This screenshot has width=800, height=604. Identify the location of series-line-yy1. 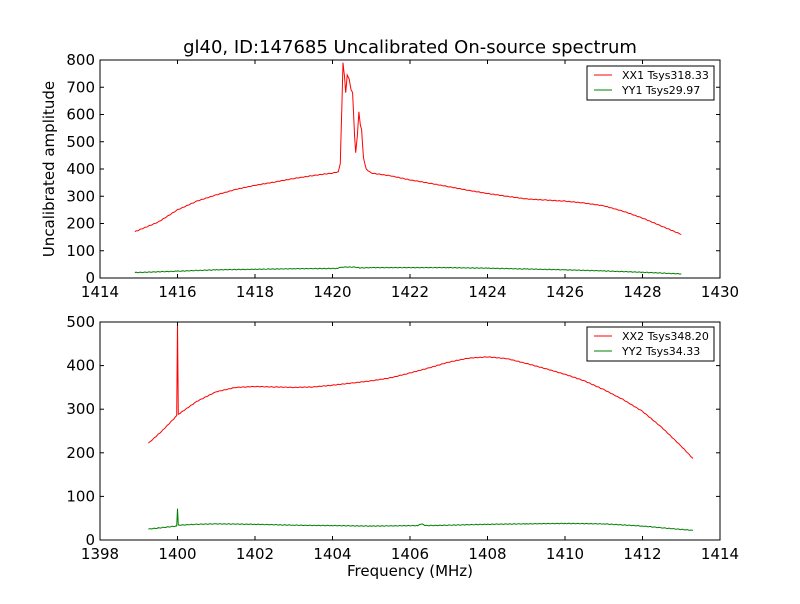
(408, 270).